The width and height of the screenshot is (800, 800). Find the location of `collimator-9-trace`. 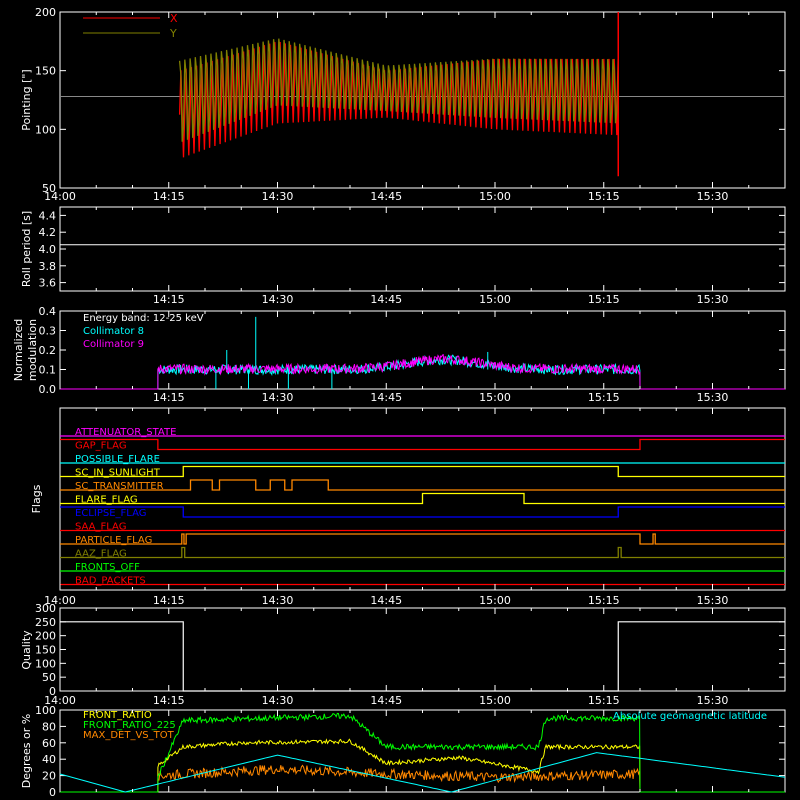

collimator-9-trace is located at coordinates (422, 371).